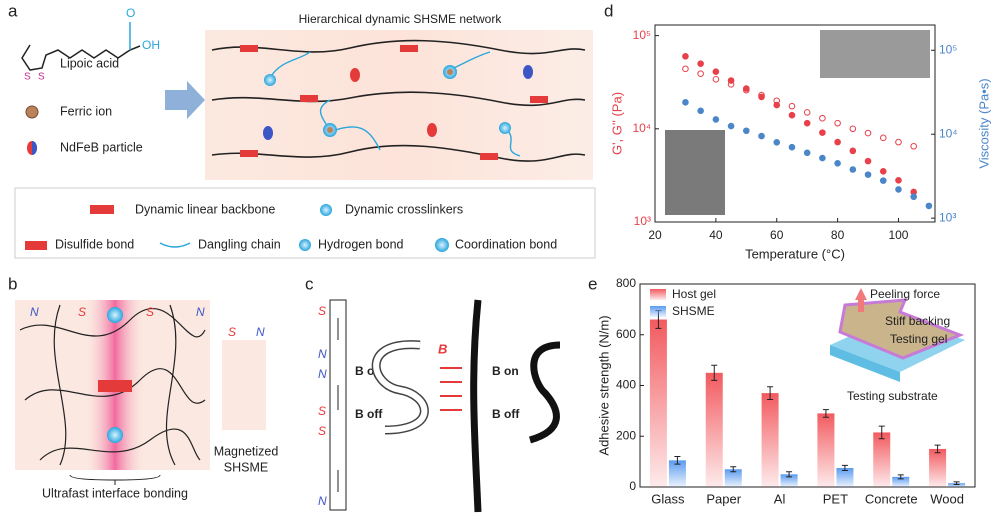 The height and width of the screenshot is (522, 1000). What do you see at coordinates (451, 389) in the screenshot?
I see `field-arrows` at bounding box center [451, 389].